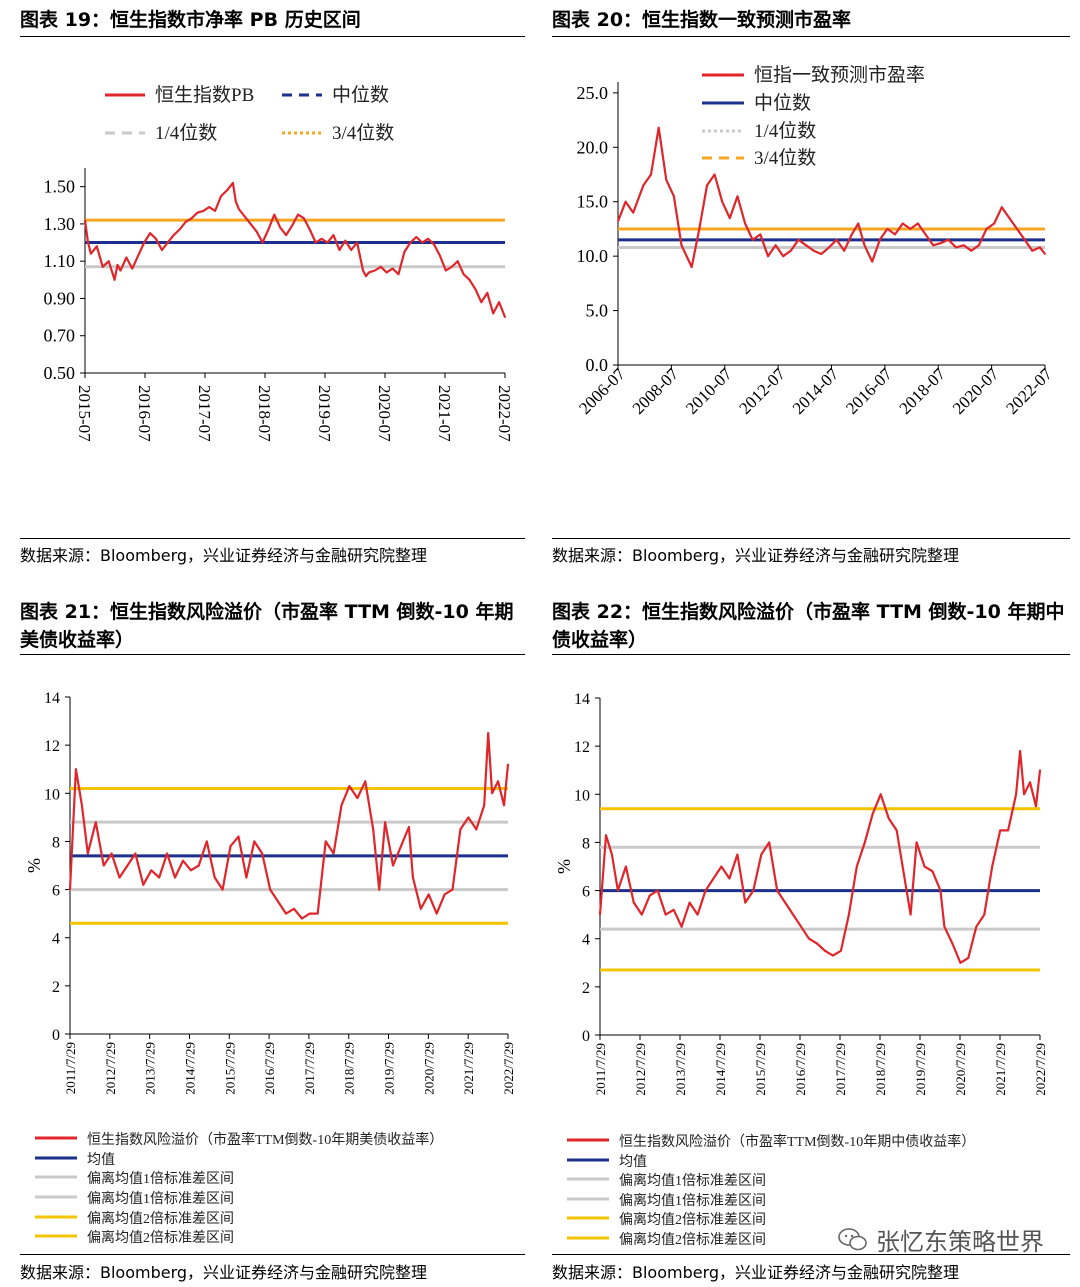 The image size is (1080, 1287). Describe the element at coordinates (360, 95) in the screenshot. I see `legend-label: 中位数` at that location.